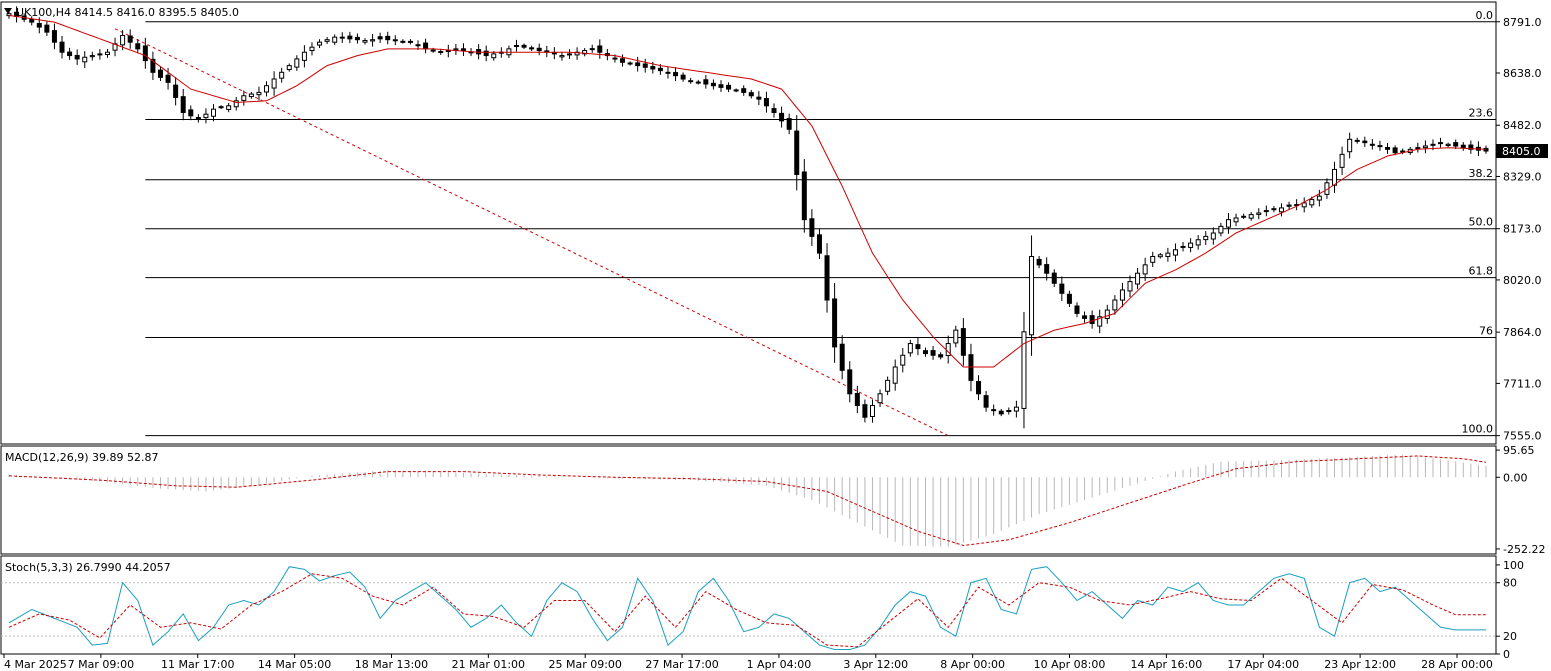  What do you see at coordinates (1522, 125) in the screenshot?
I see `price-tick-label: 8482.0` at bounding box center [1522, 125].